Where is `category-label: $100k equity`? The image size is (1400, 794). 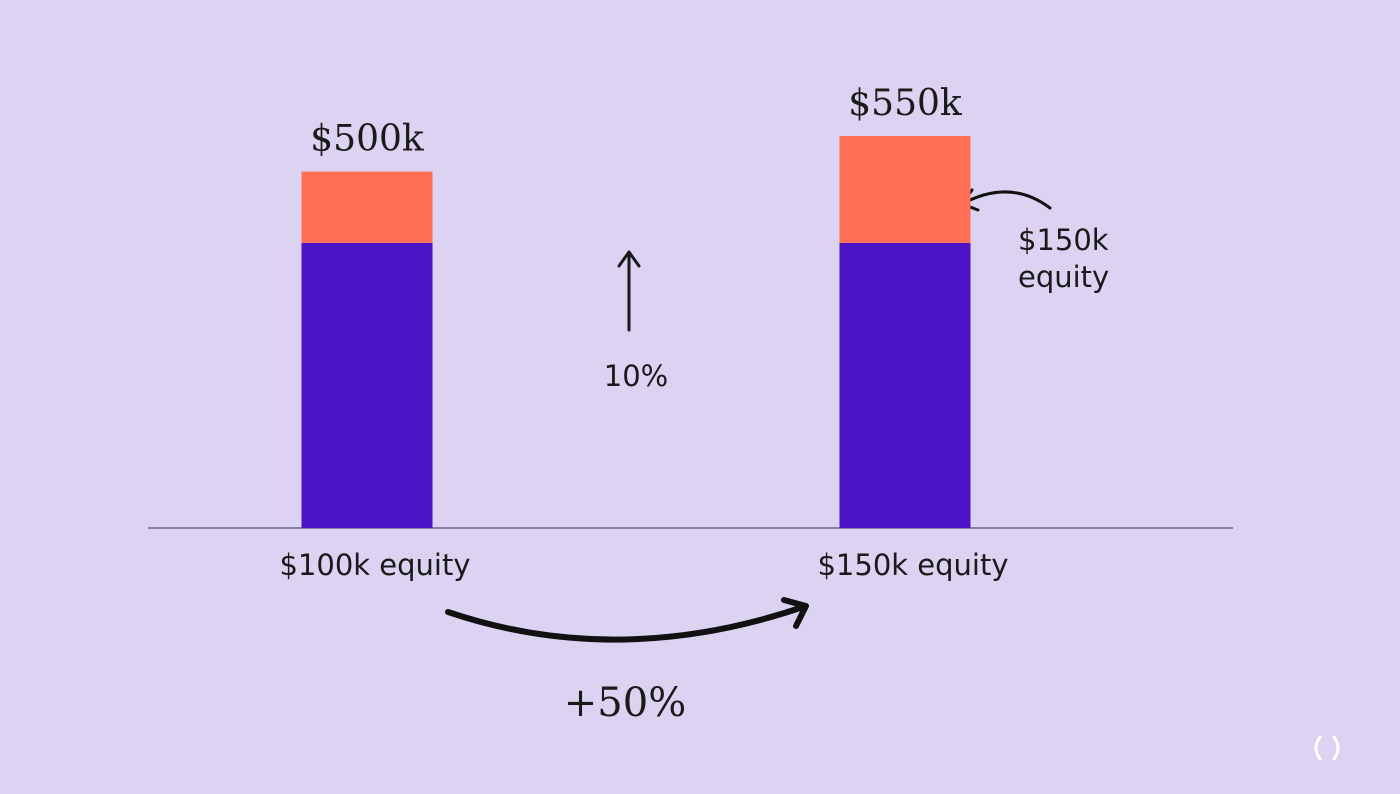 category-label: $100k equity is located at coordinates (374, 565).